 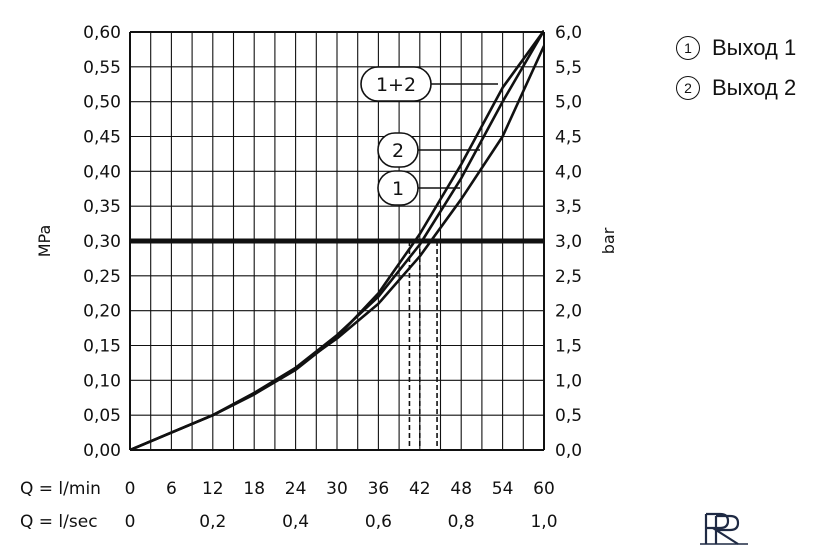 I want to click on x-tick-lsec: 0,4, so click(x=295, y=522).